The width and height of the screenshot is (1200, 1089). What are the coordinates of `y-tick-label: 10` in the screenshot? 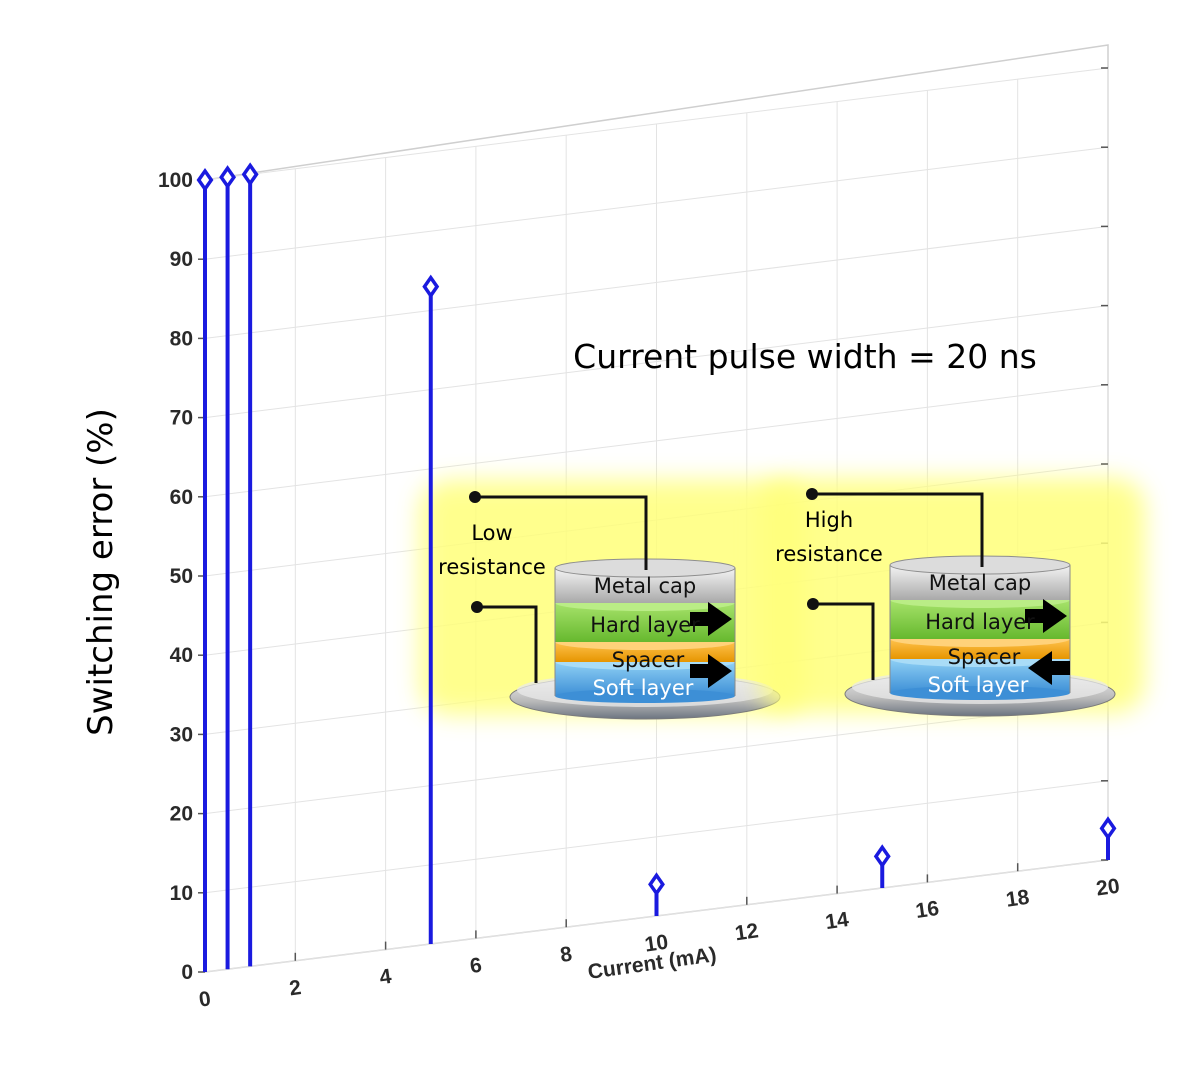 It's located at (181, 893).